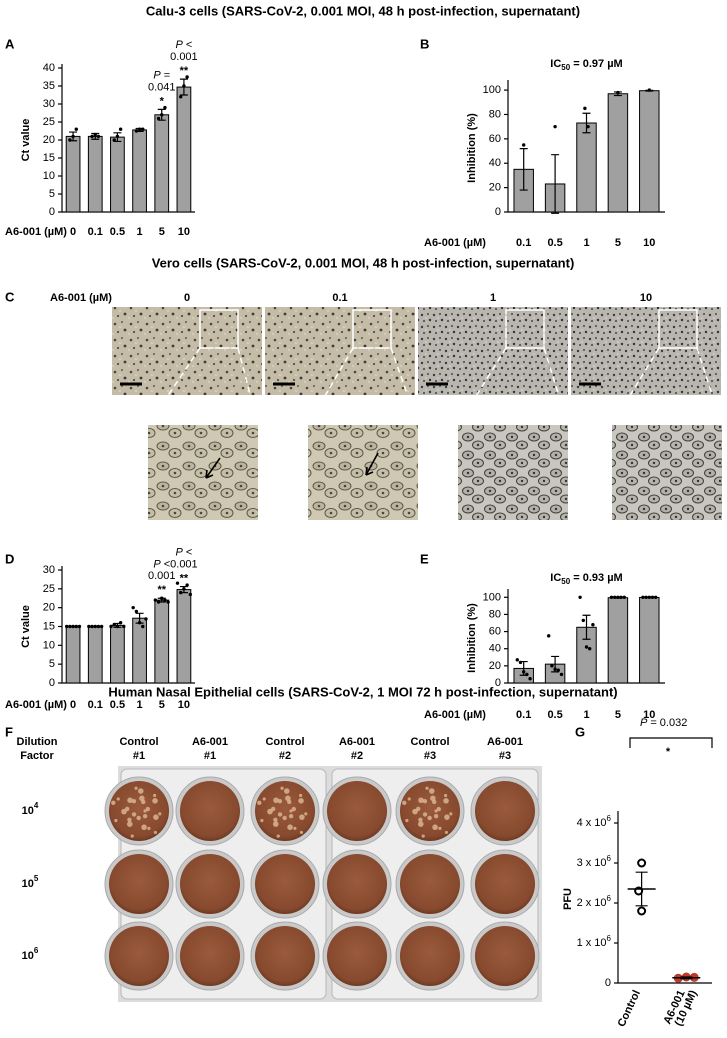  Describe the element at coordinates (10, 296) in the screenshot. I see `panel-letter: C` at that location.